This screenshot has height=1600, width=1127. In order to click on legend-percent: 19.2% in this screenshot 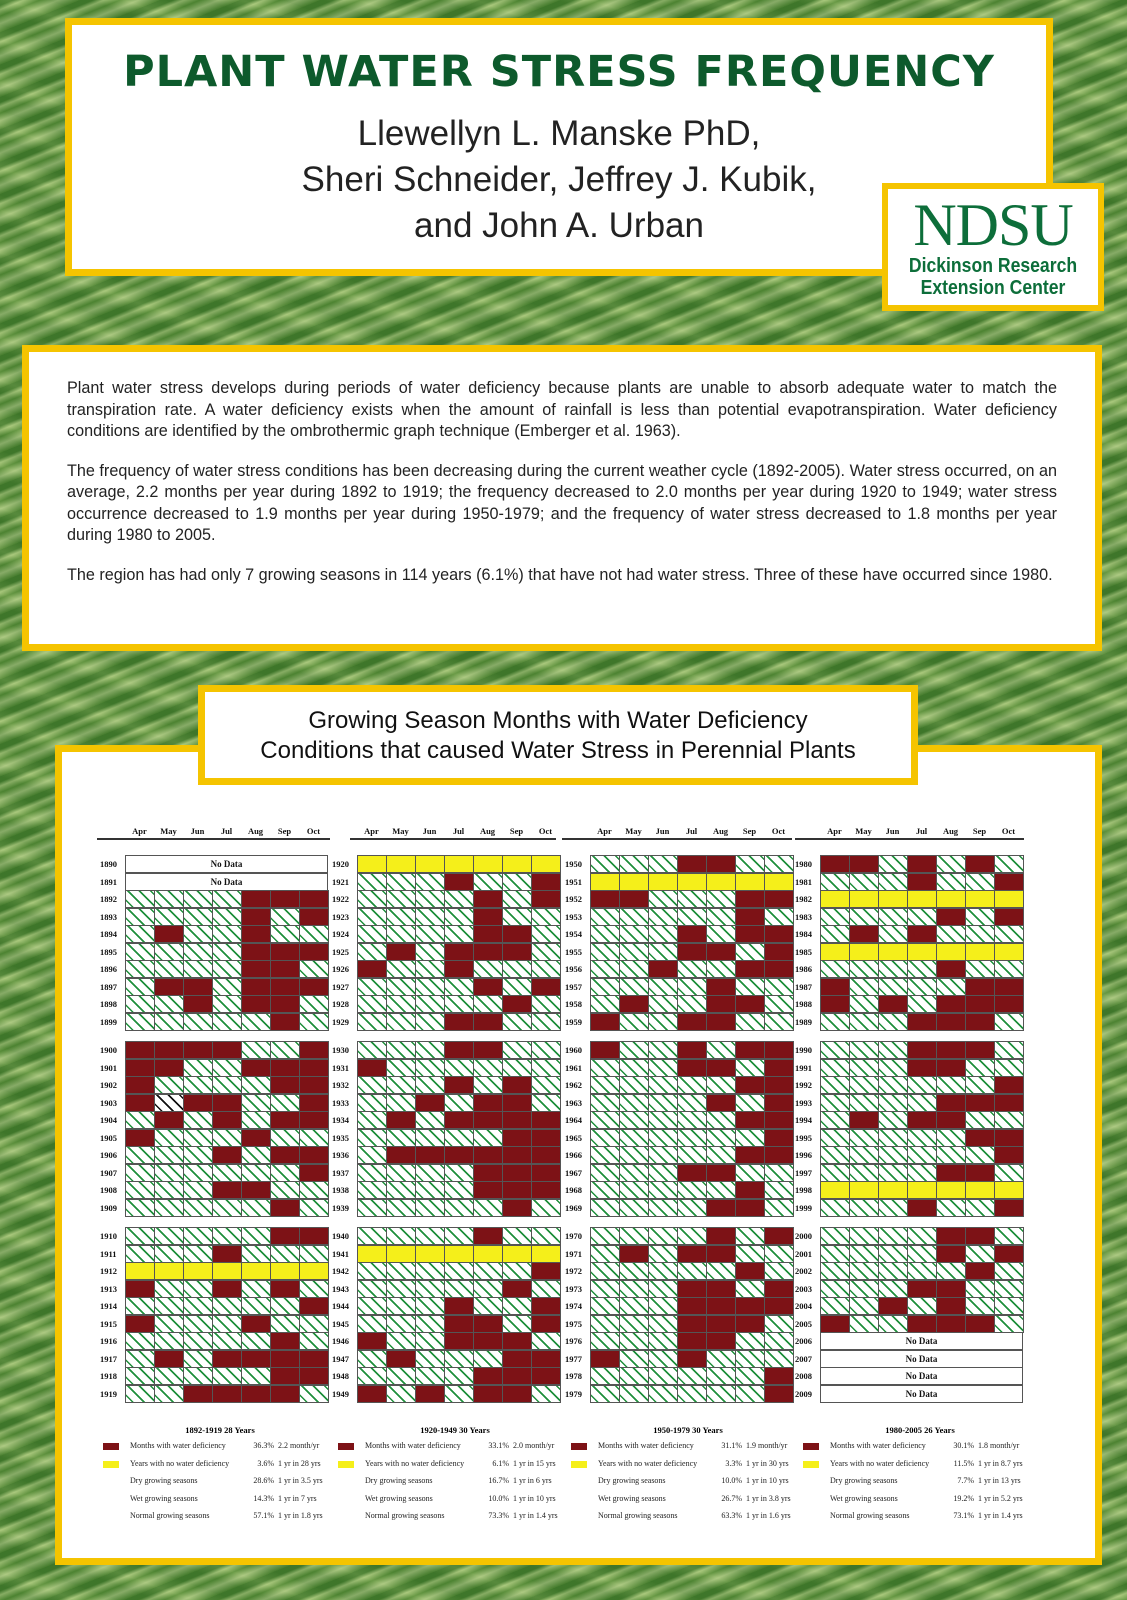, I will do `click(963, 1498)`.